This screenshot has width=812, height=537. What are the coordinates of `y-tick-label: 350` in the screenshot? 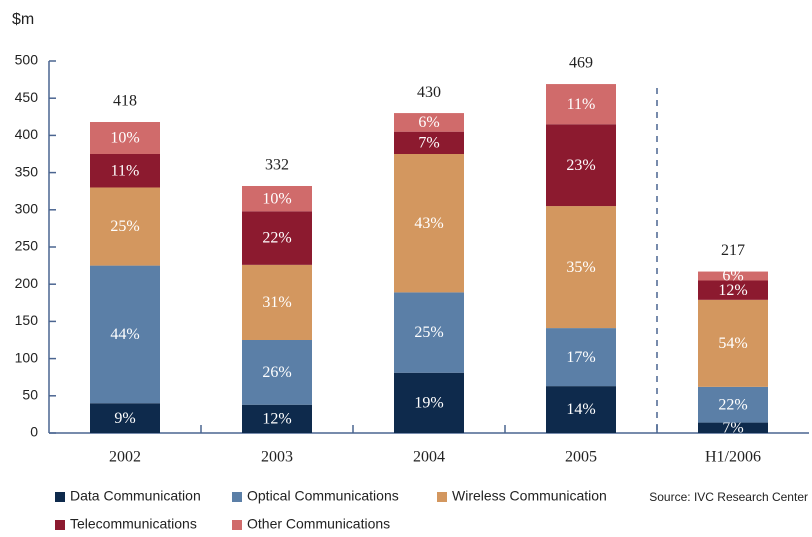 It's located at (27, 171).